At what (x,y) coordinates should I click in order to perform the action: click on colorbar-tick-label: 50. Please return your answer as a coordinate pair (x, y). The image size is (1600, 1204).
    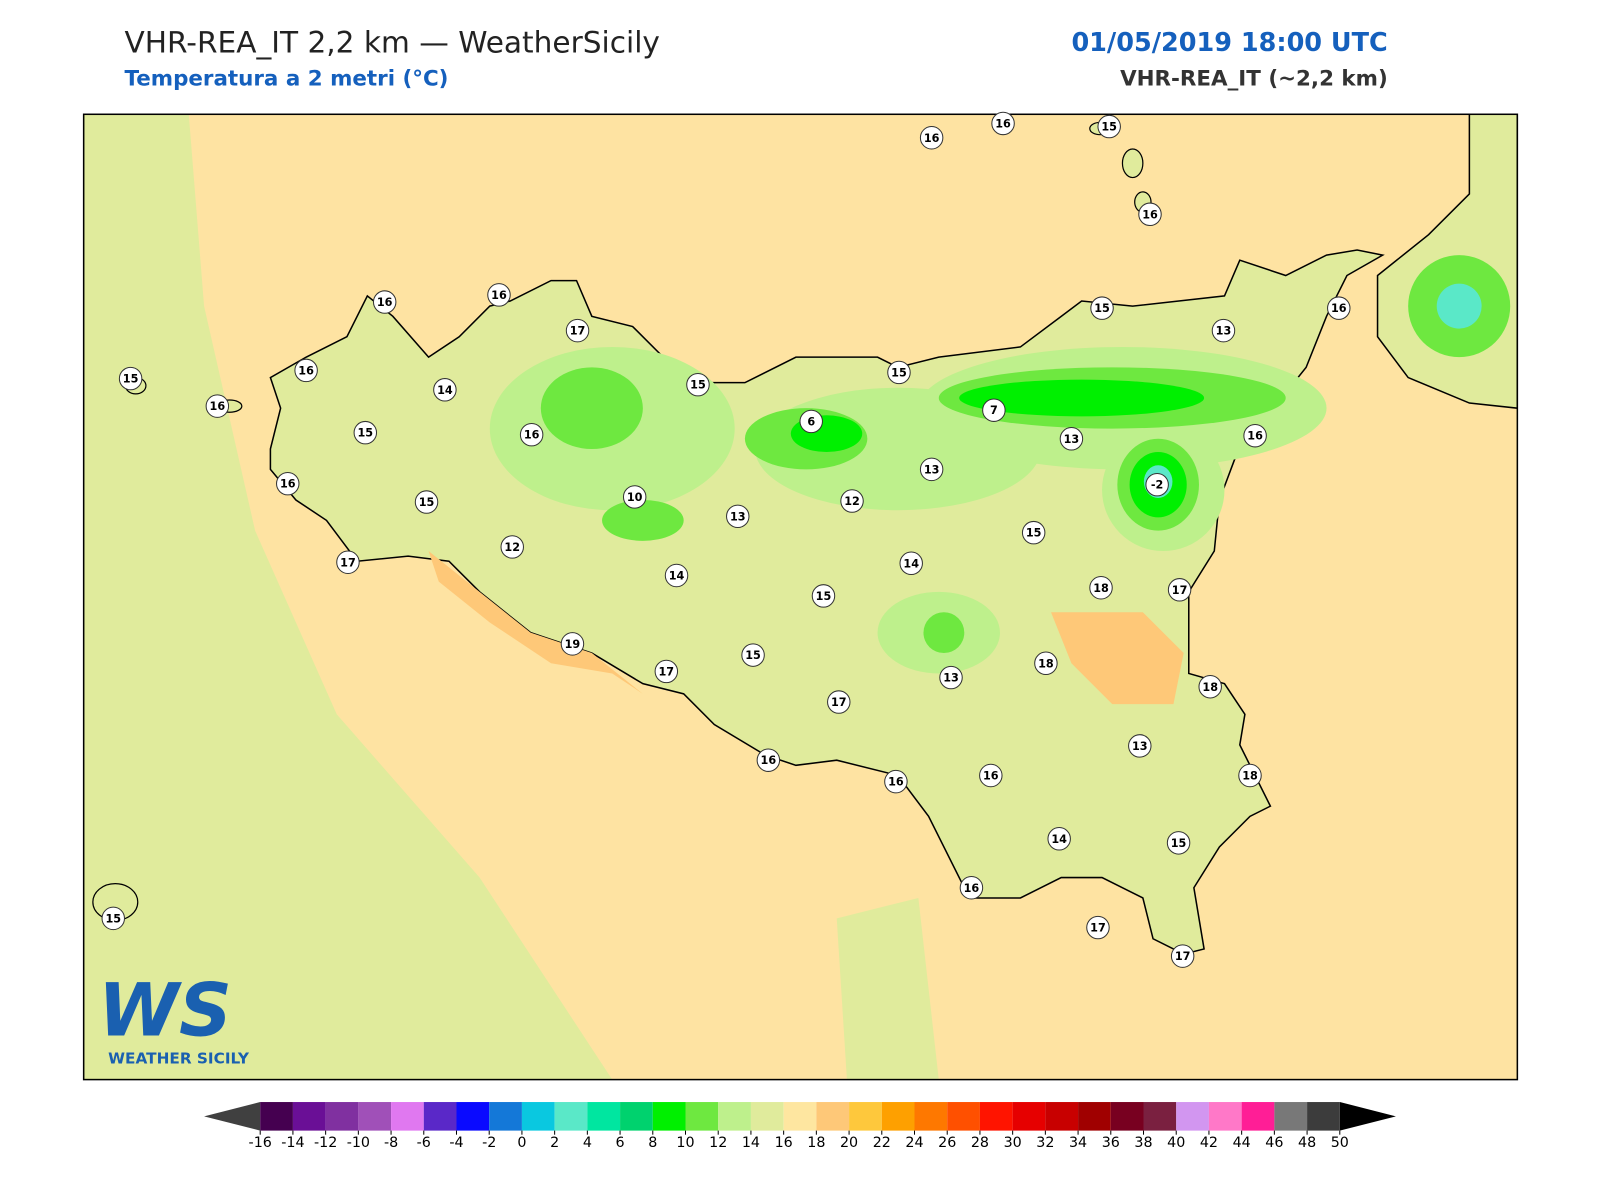
    Looking at the image, I should click on (1340, 1143).